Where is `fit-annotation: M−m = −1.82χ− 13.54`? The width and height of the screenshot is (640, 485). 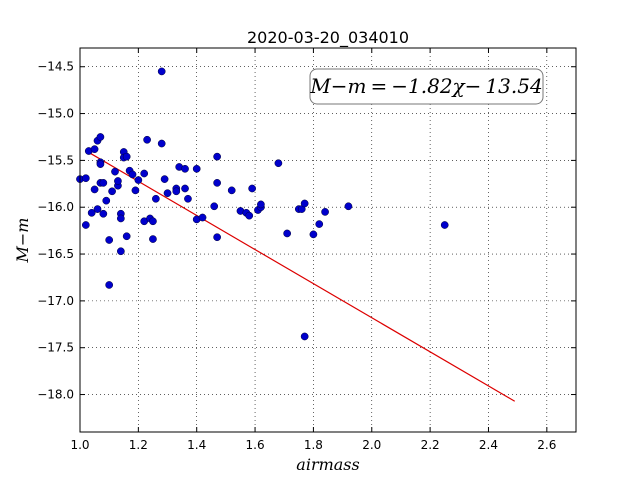 fit-annotation: M−m = −1.82χ− 13.54 is located at coordinates (426, 86).